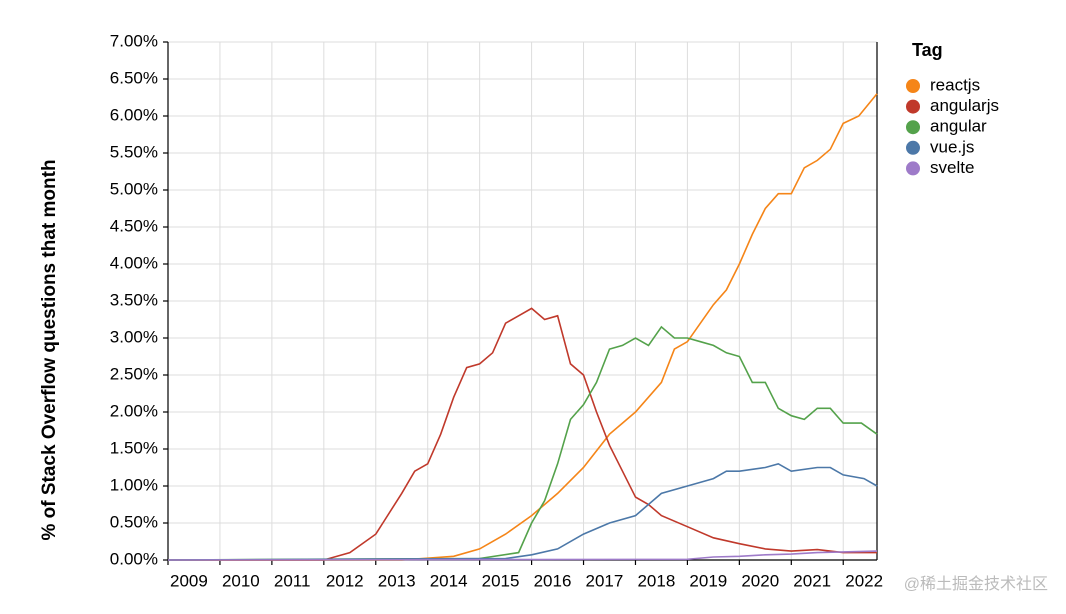 Image resolution: width=1066 pixels, height=614 pixels. What do you see at coordinates (134, 262) in the screenshot?
I see `y-tick-label: 4.00%` at bounding box center [134, 262].